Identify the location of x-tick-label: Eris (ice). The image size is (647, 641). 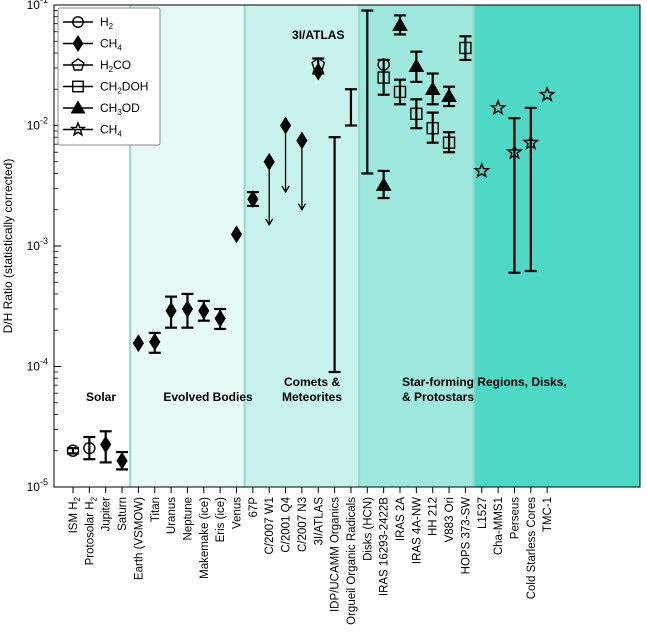
(221, 520).